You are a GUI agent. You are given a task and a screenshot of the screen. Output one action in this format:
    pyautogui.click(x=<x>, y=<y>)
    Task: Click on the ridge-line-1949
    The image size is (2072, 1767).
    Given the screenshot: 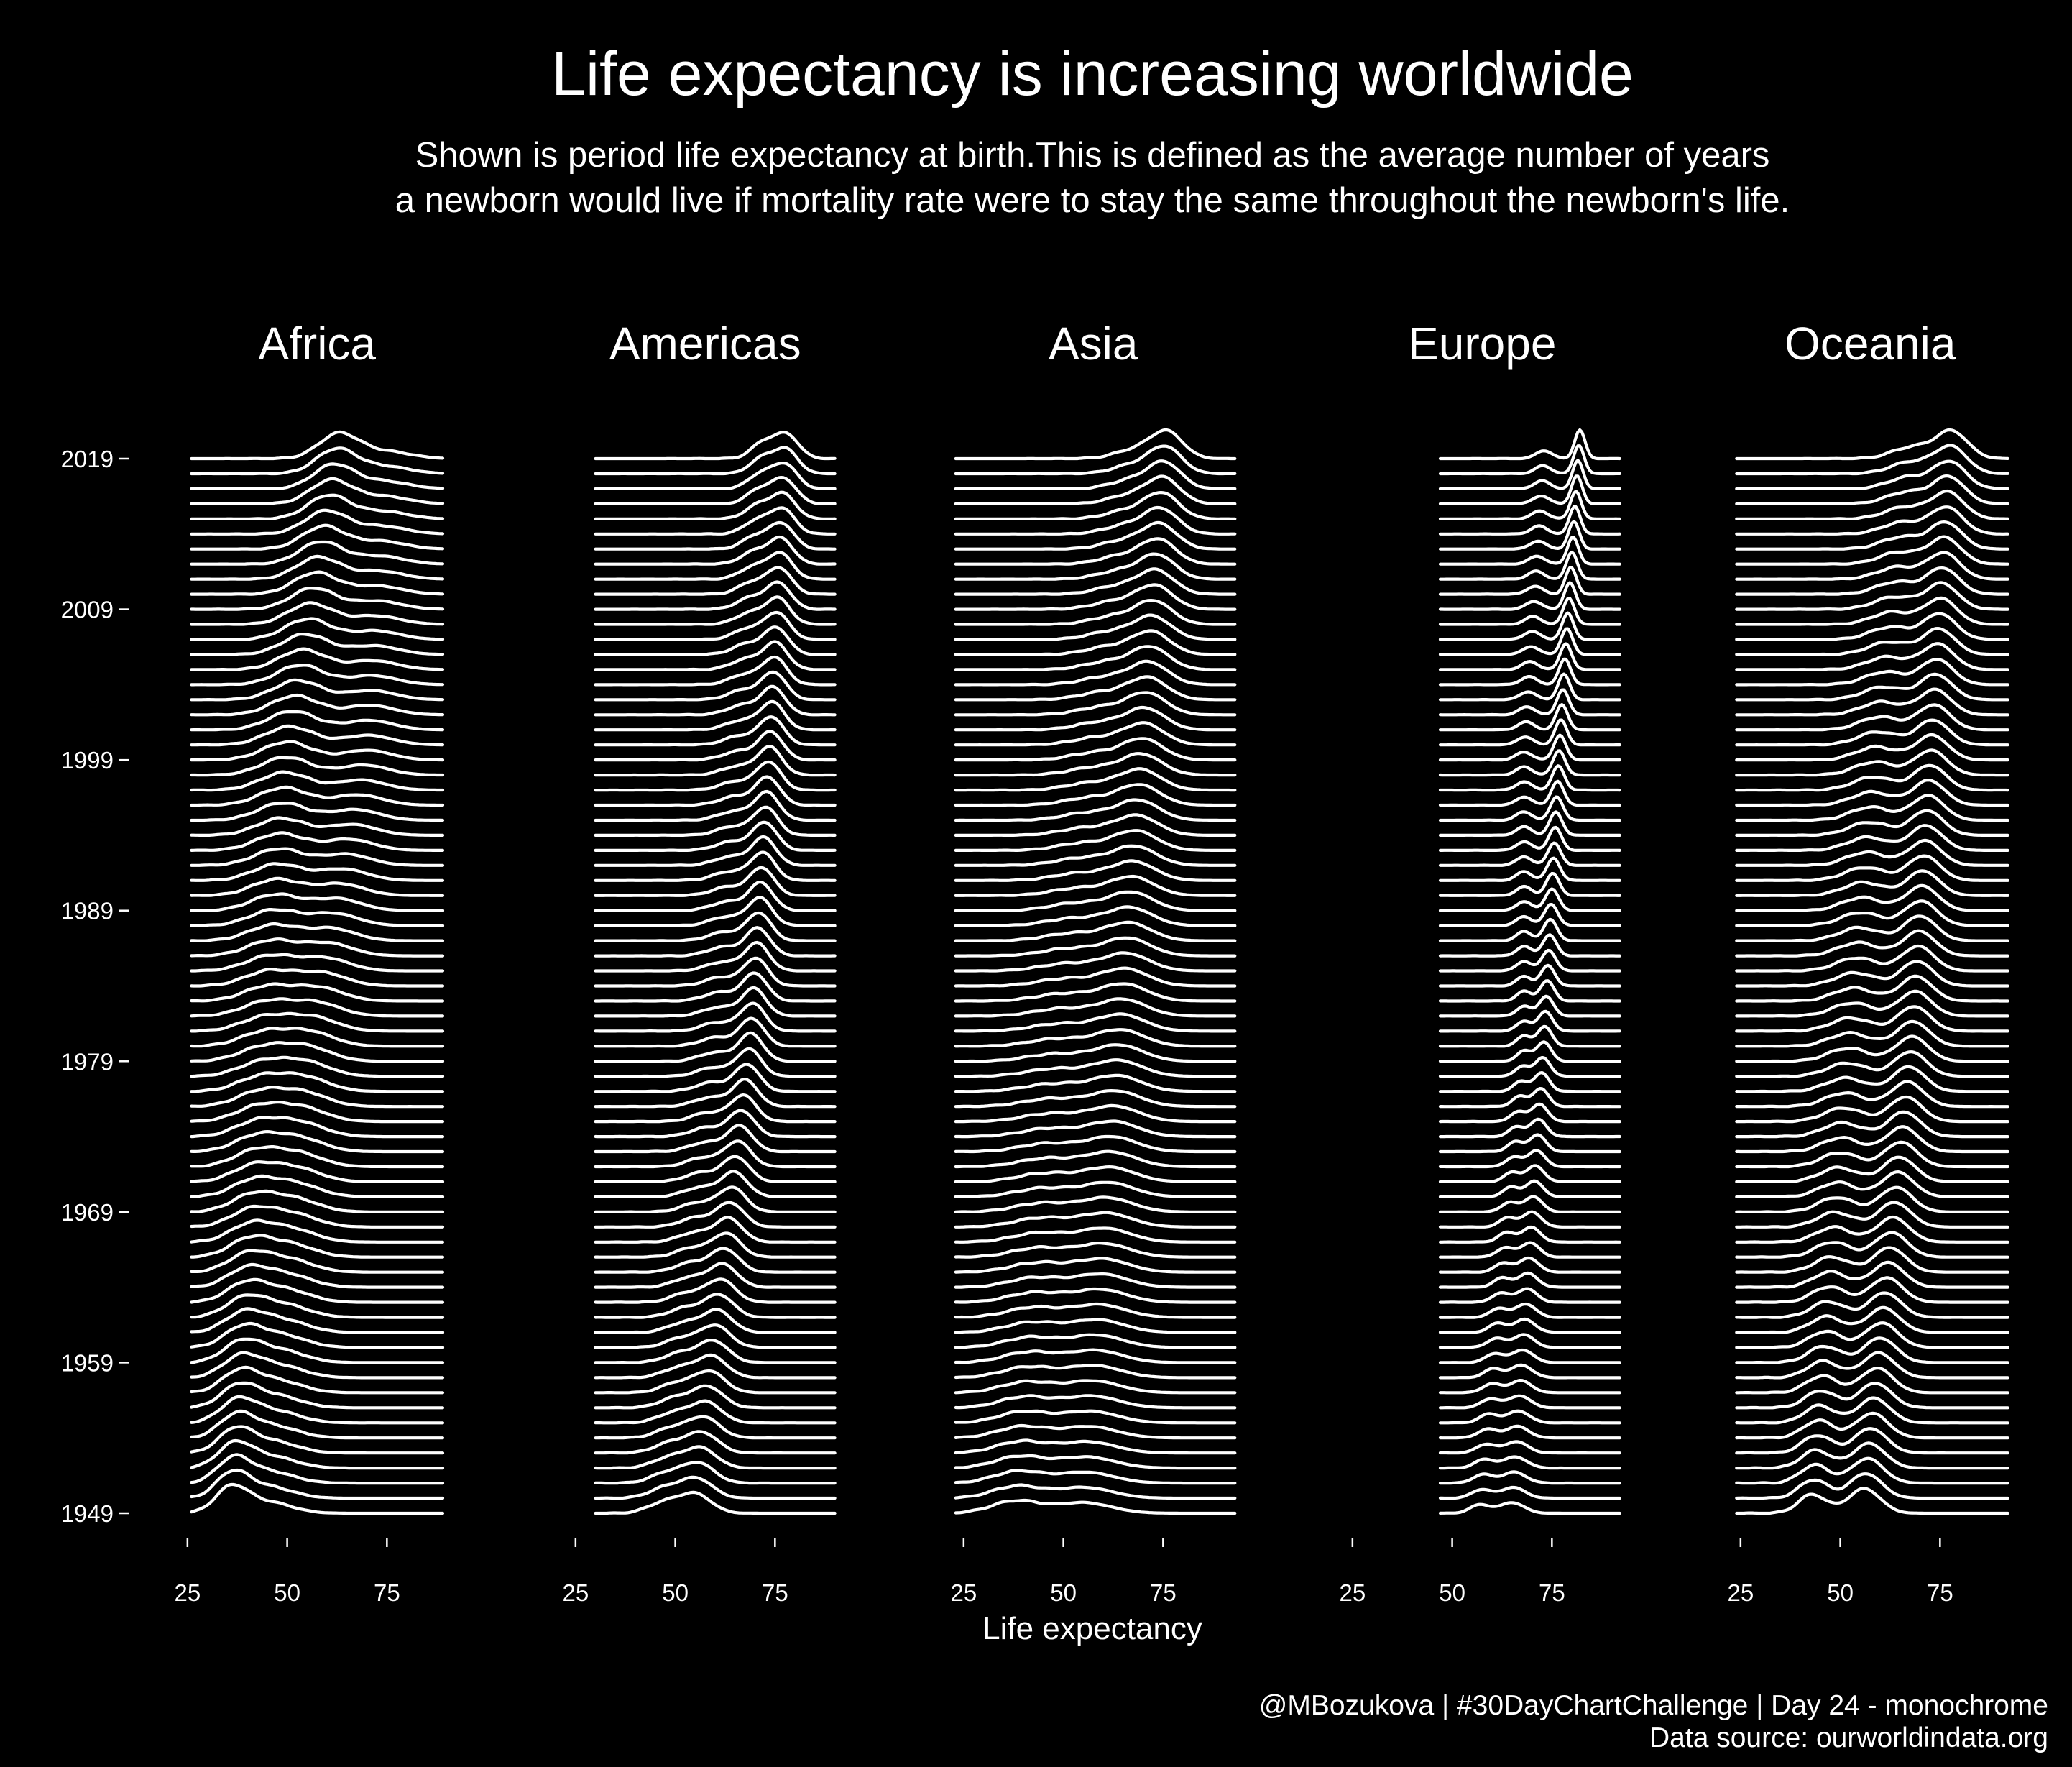 What is the action you would take?
    pyautogui.click(x=715, y=1502)
    